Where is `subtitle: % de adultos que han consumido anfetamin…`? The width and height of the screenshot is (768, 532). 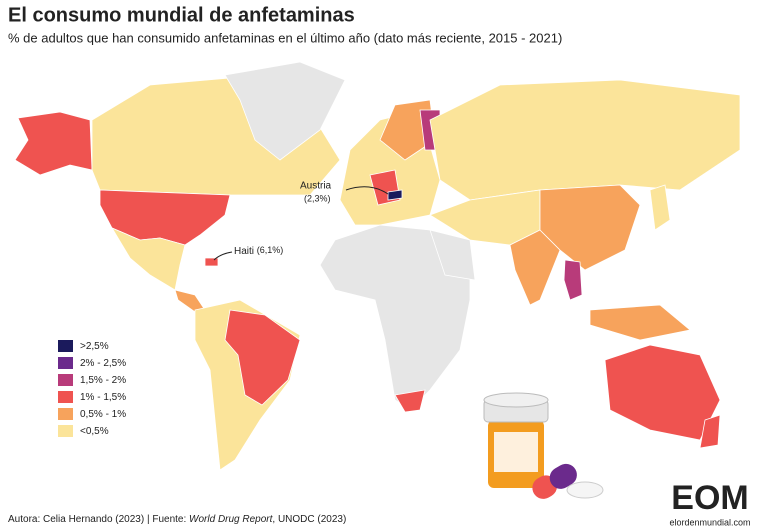 subtitle: % de adultos que han consumido anfetamin… is located at coordinates (285, 37).